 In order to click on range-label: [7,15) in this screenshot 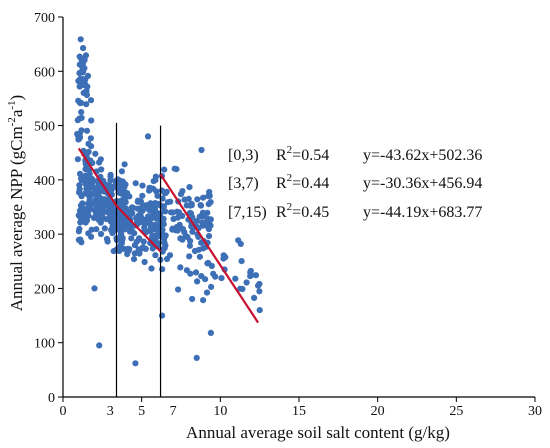, I will do `click(247, 212)`.